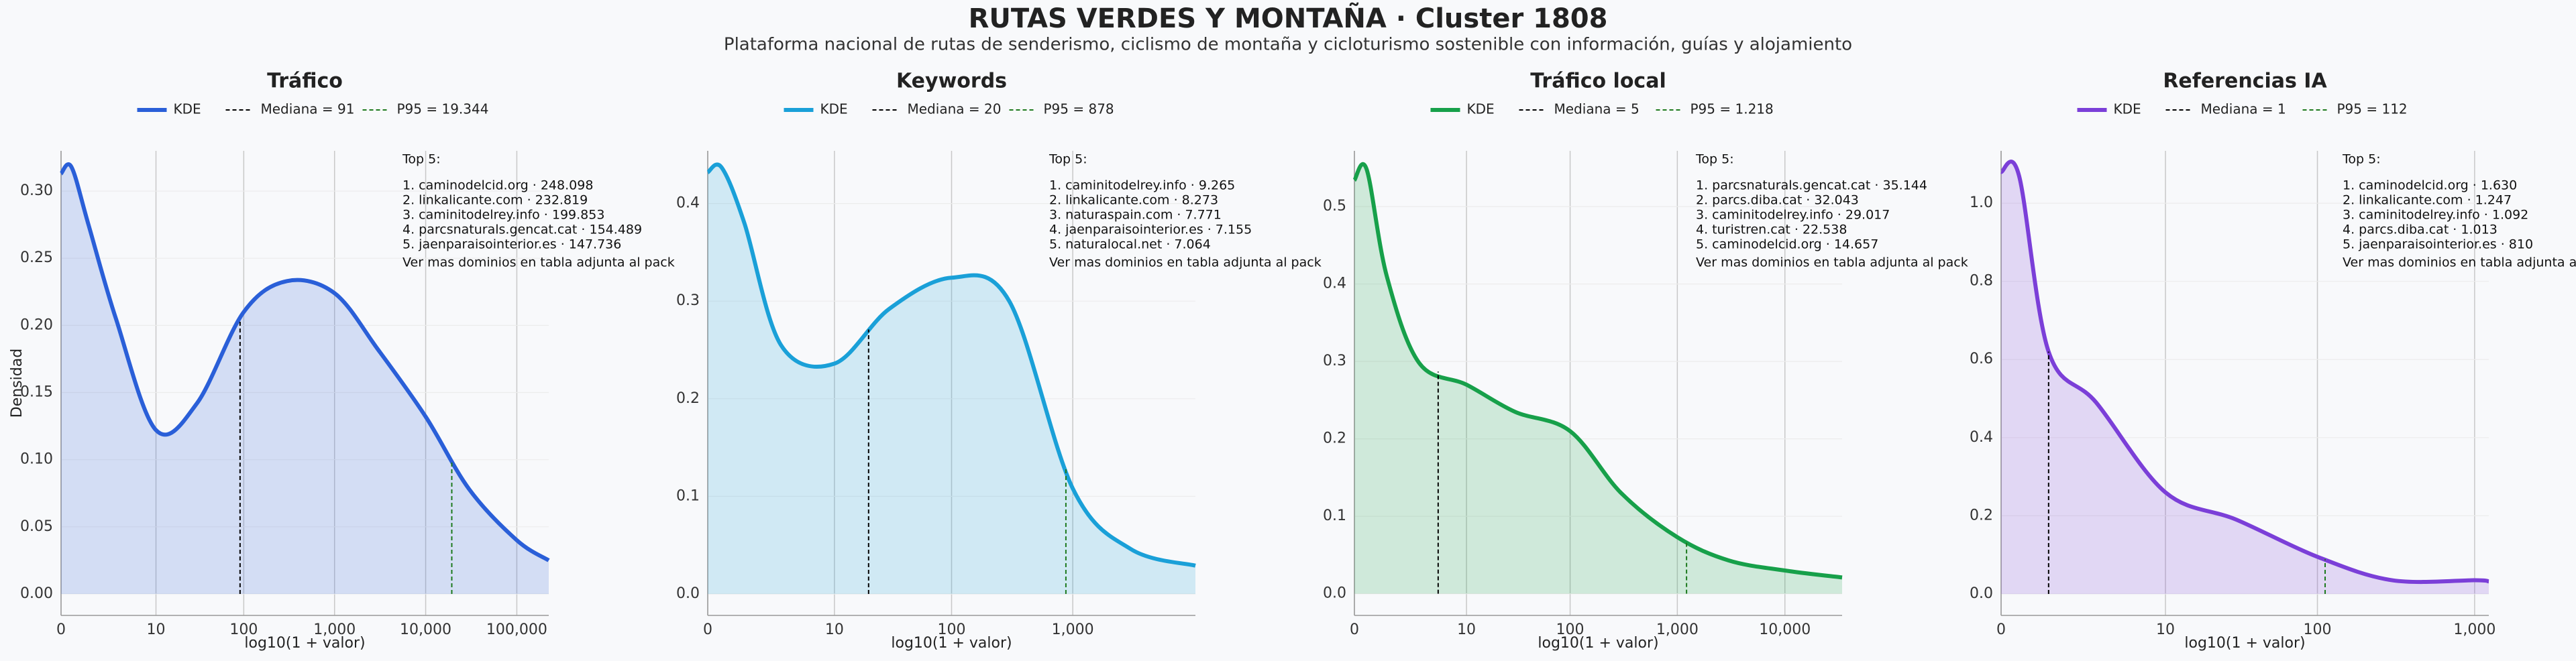 The height and width of the screenshot is (661, 2576). I want to click on annotation-line: 2. linkalicante.com · 232.819, so click(495, 200).